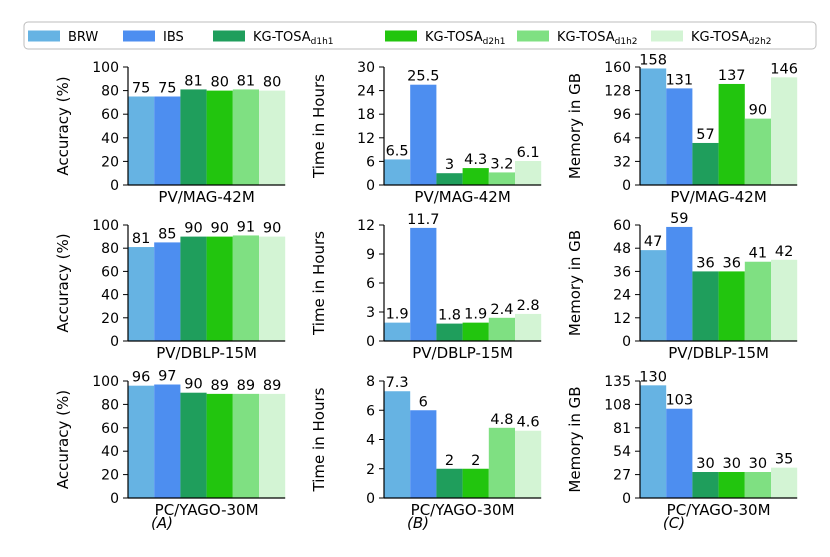  I want to click on bar-value-label: 3, so click(449, 165).